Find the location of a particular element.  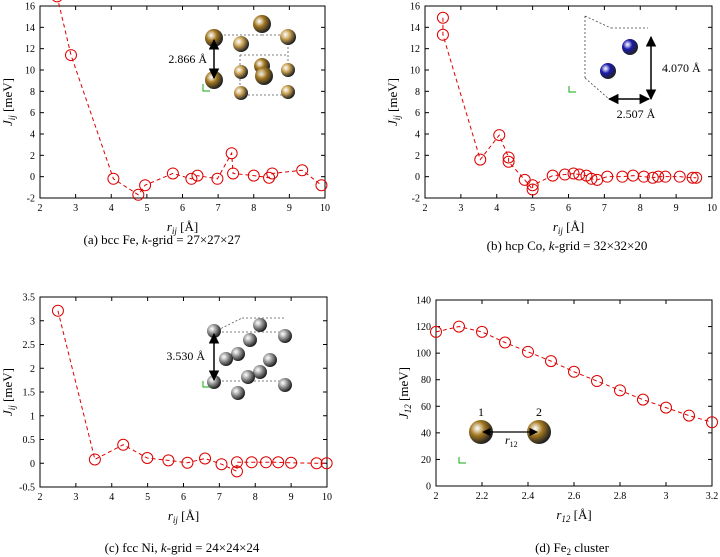

distance-label: r12 is located at coordinates (511, 441).